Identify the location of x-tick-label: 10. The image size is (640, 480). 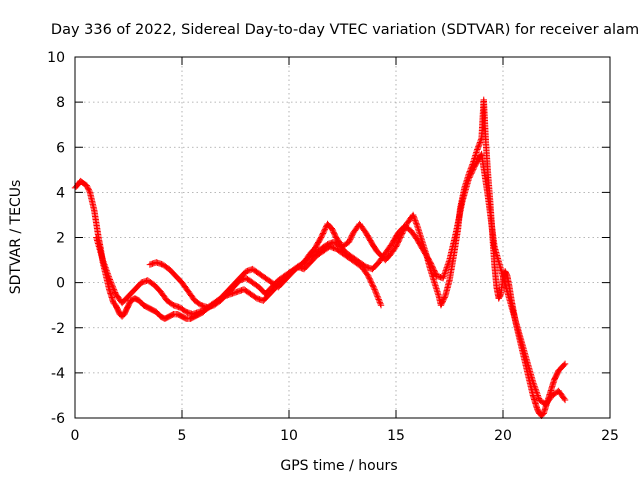
(289, 436).